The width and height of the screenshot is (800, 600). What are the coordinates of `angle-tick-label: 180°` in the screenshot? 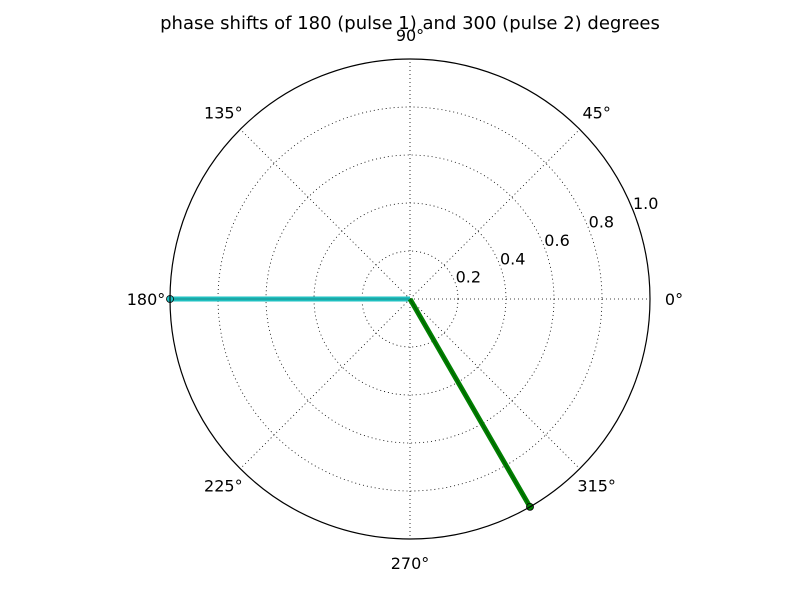 It's located at (146, 299).